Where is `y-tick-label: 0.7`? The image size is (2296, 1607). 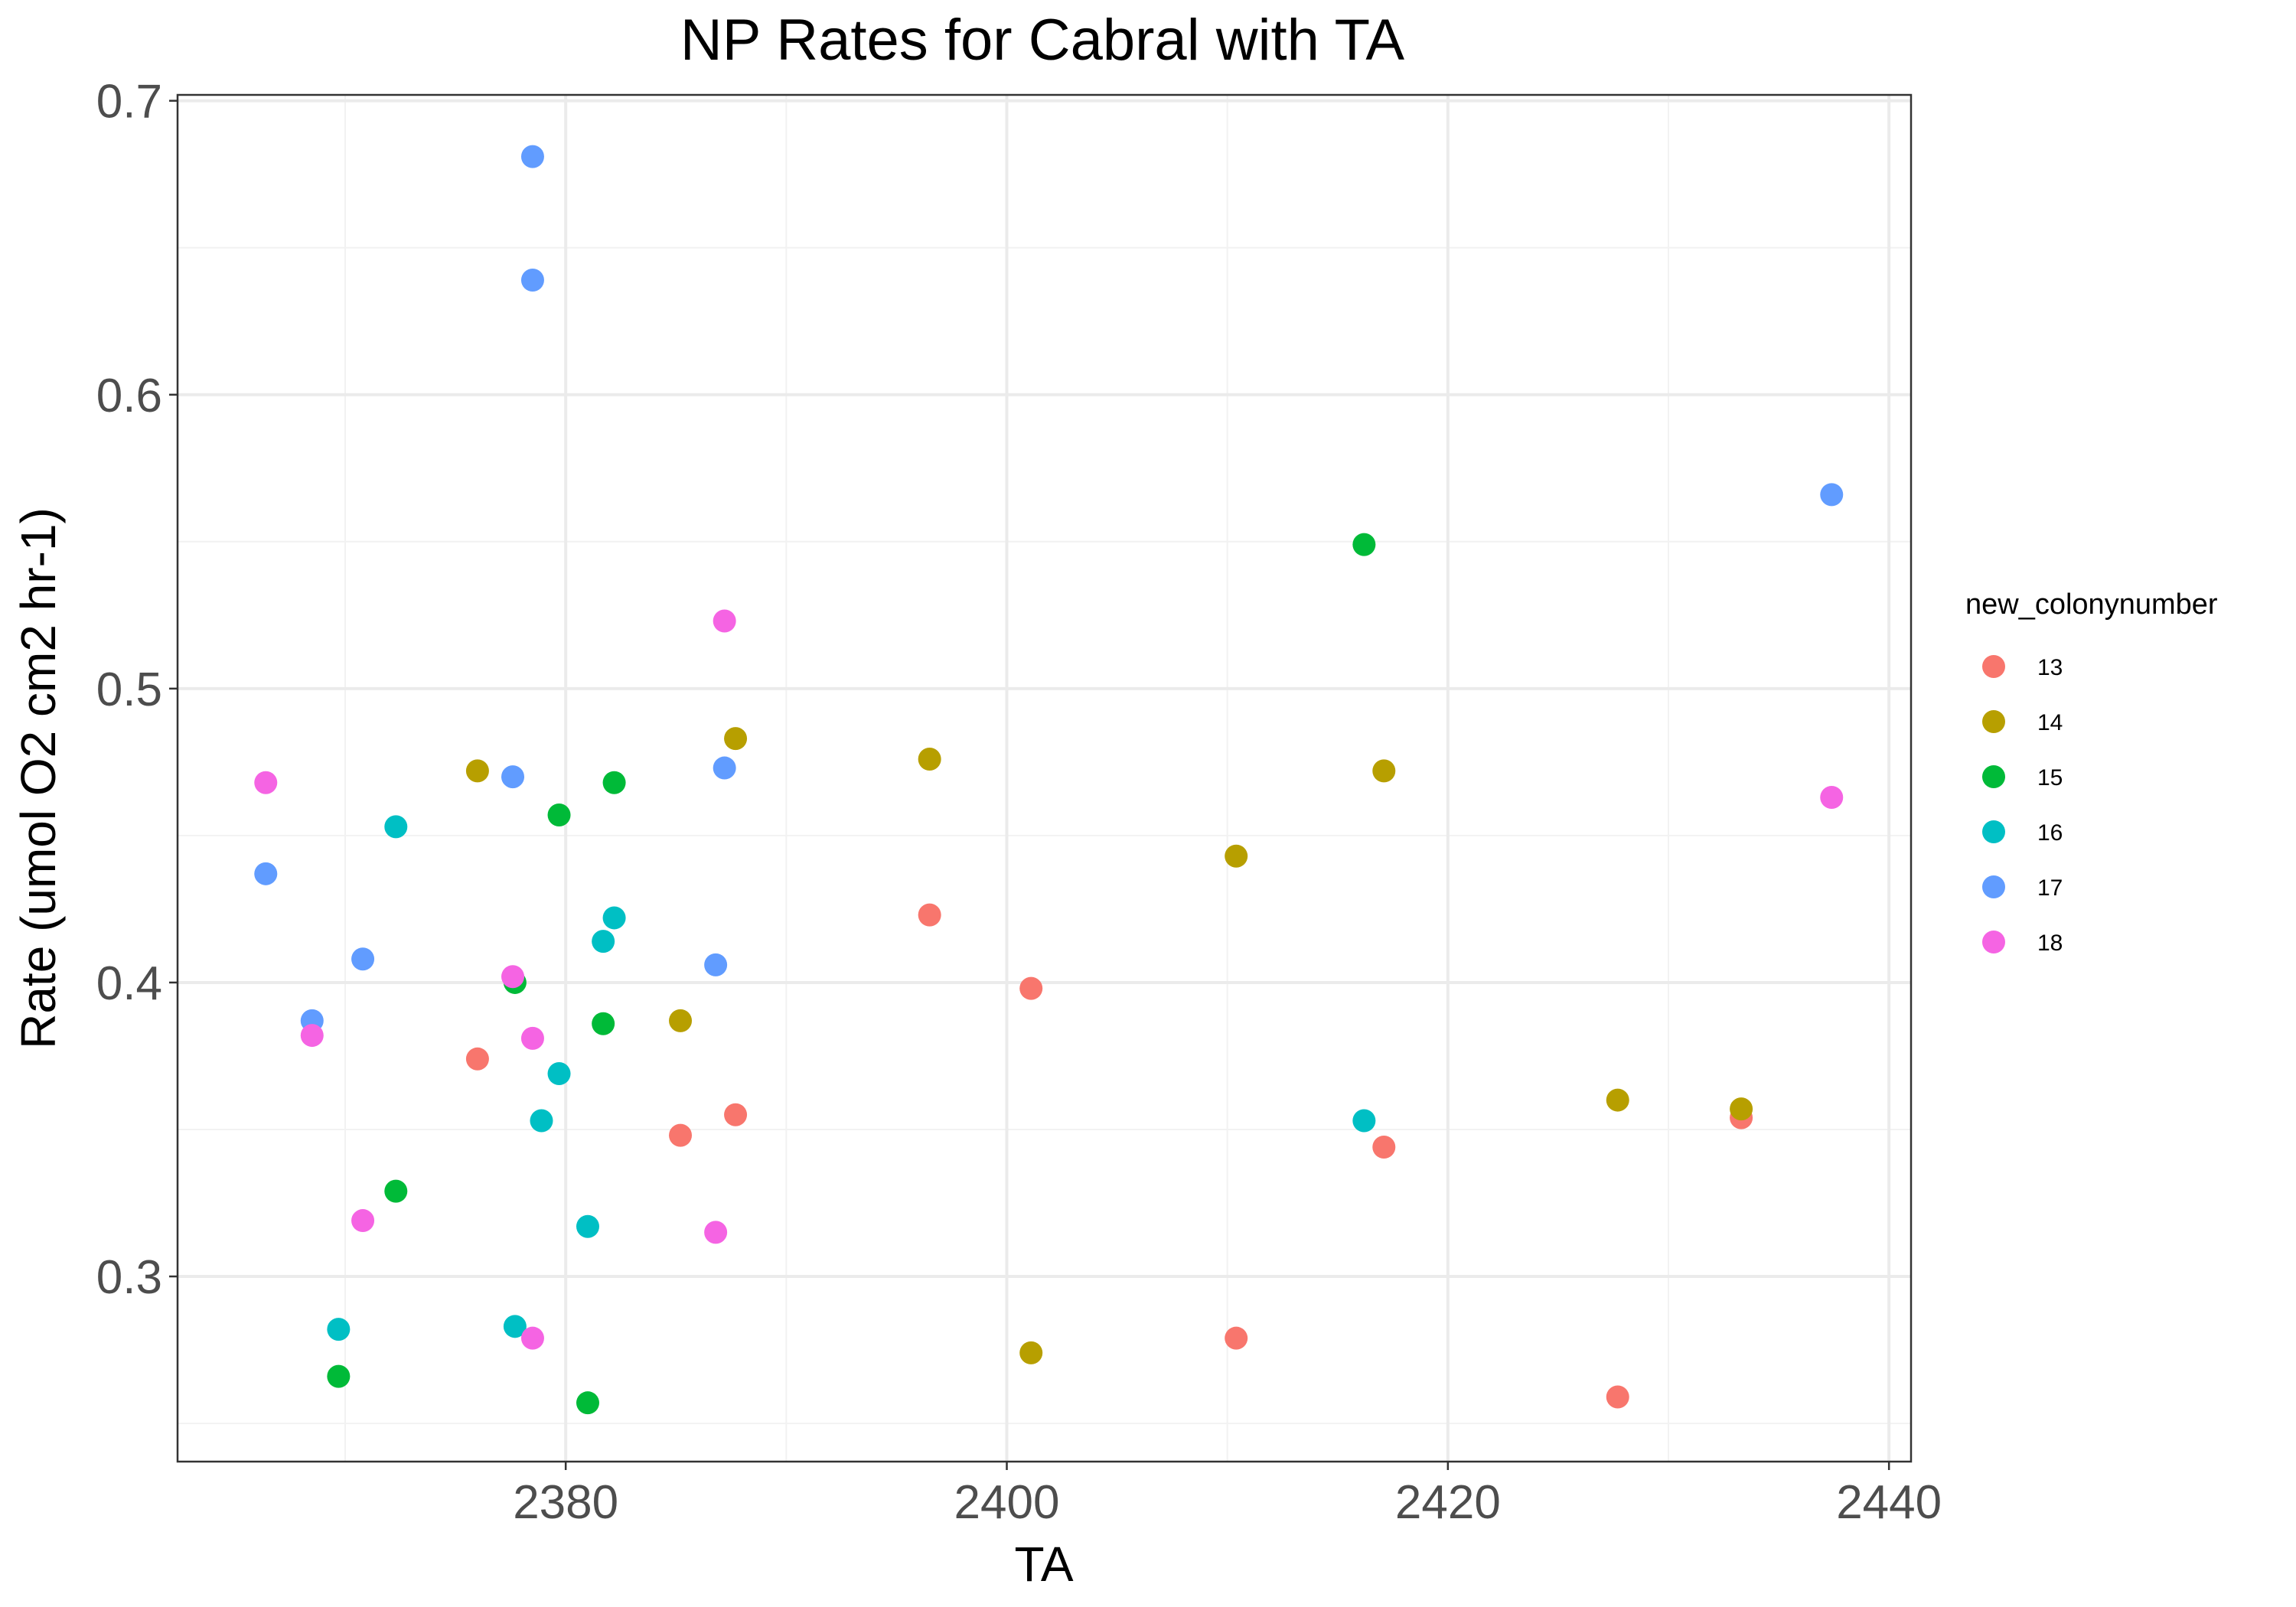
y-tick-label: 0.7 is located at coordinates (129, 102).